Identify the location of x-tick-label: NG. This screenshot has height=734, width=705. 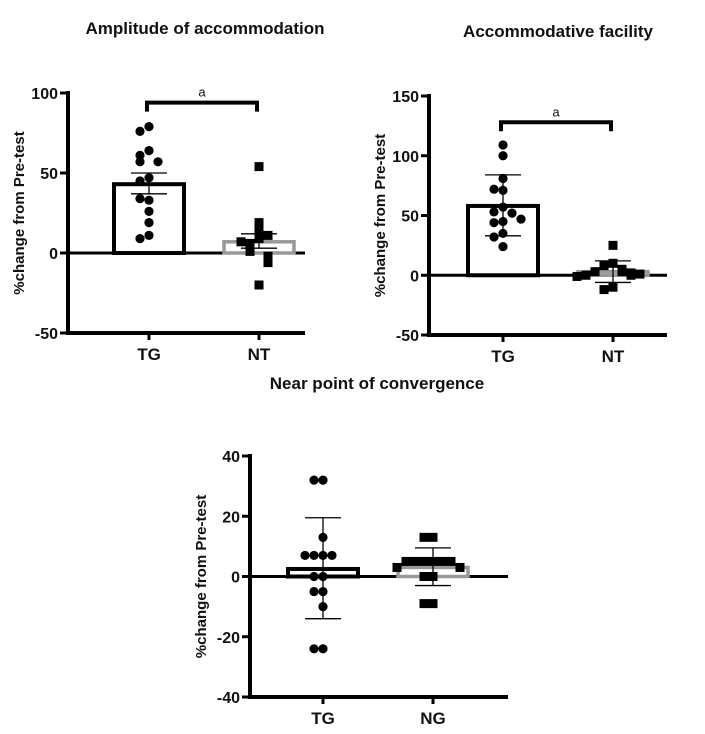
(433, 718).